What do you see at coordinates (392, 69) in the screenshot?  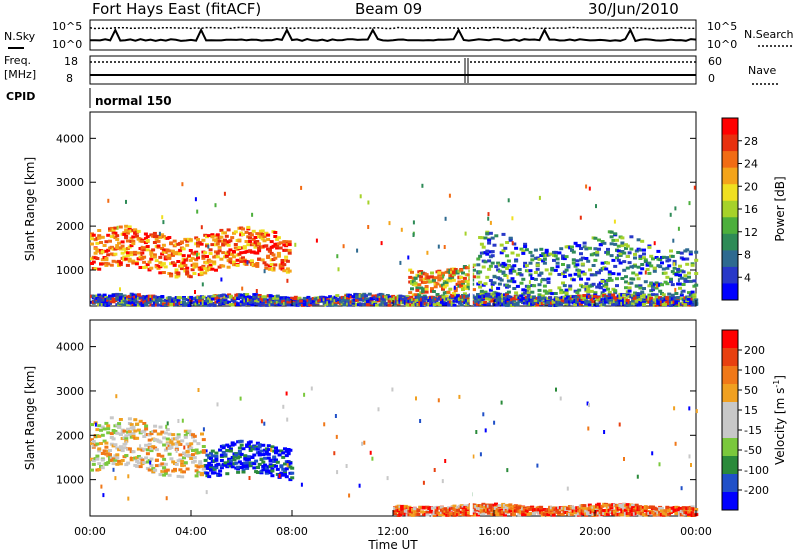 I see `freq-strip: Freq. [MHz] 18 8 60 0 Nave` at bounding box center [392, 69].